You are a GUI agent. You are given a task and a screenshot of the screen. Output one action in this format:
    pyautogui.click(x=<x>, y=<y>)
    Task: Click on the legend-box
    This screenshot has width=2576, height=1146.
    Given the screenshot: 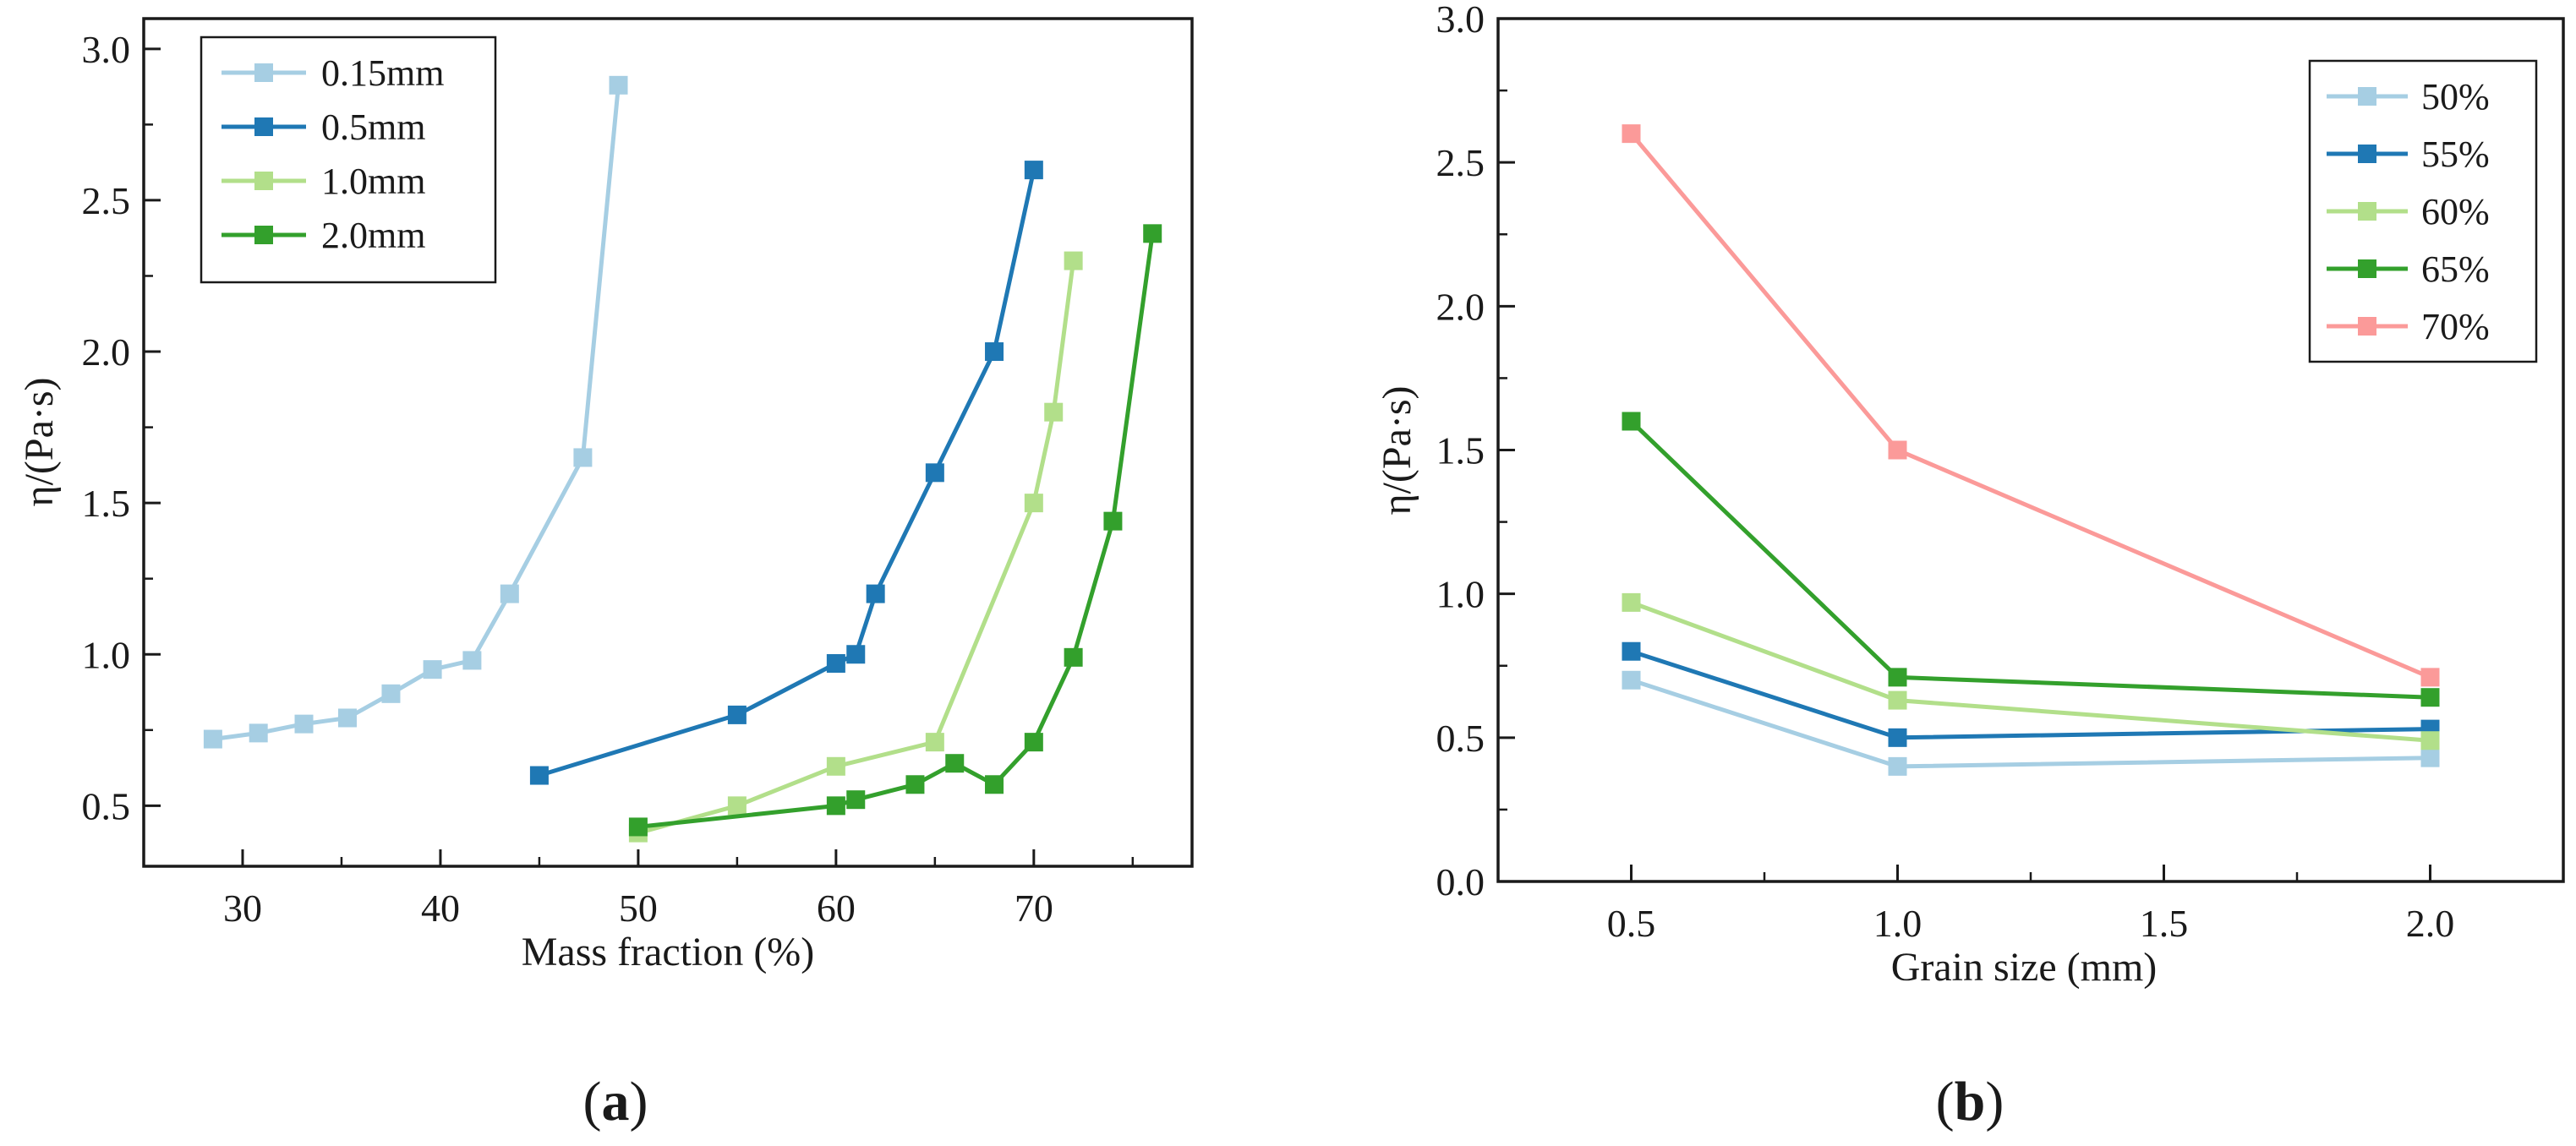 What is the action you would take?
    pyautogui.click(x=349, y=159)
    